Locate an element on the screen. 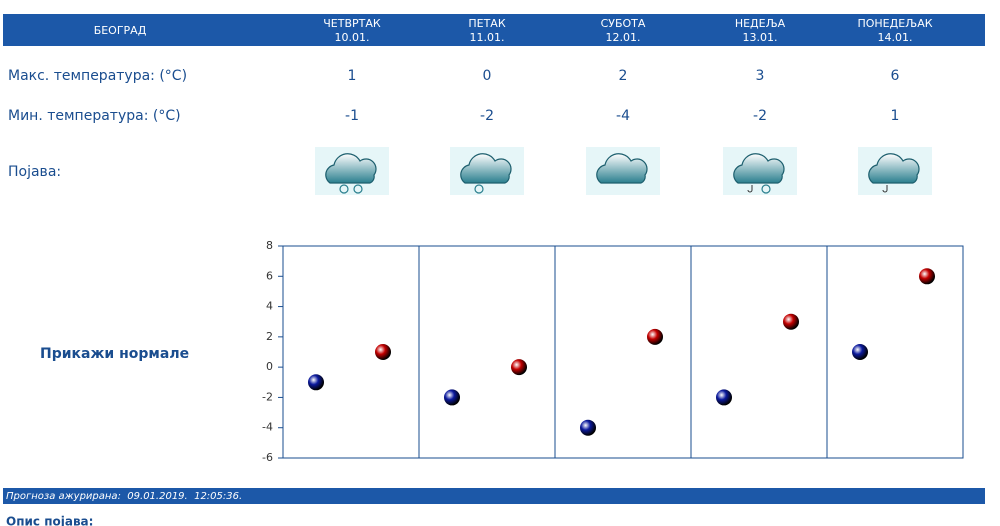 This screenshot has width=1000, height=526. footer-bar is located at coordinates (494, 496).